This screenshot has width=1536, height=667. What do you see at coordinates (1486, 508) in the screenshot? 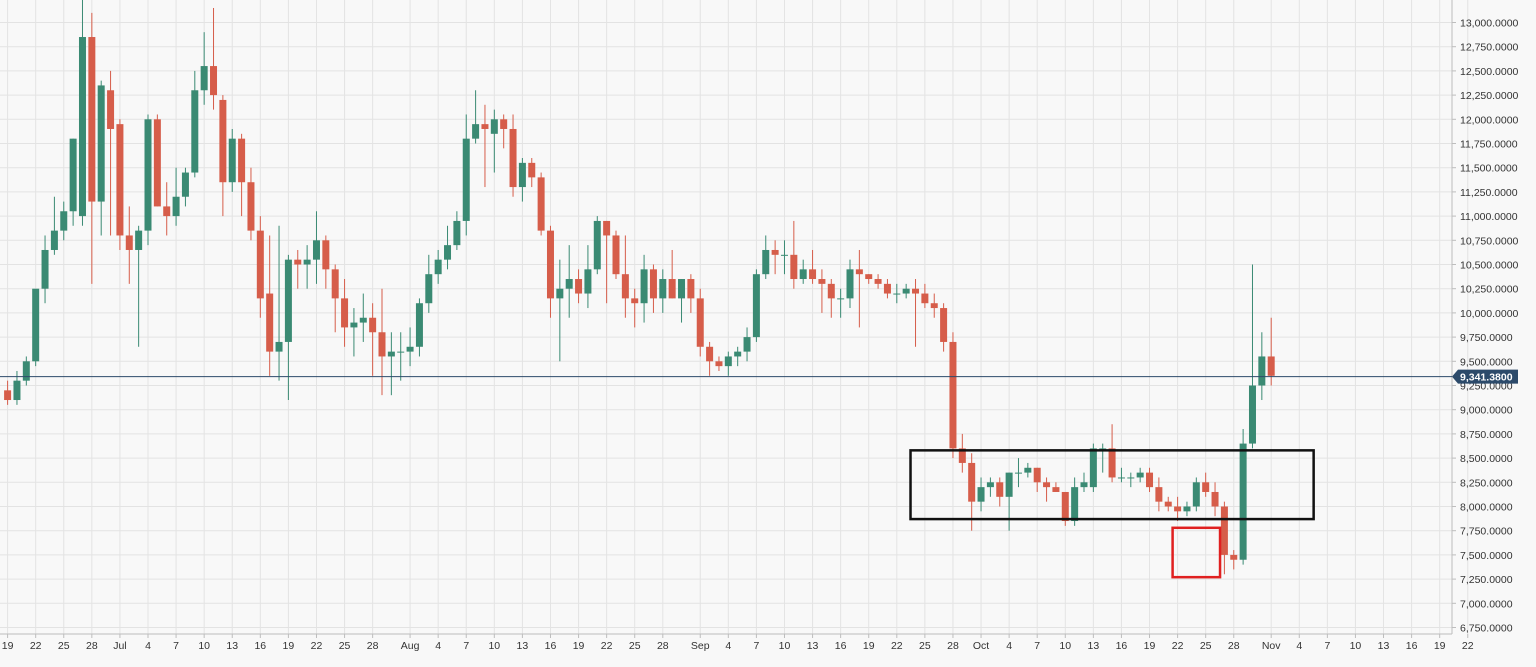
I see `y-tick-label: 8,000.0000` at bounding box center [1486, 508].